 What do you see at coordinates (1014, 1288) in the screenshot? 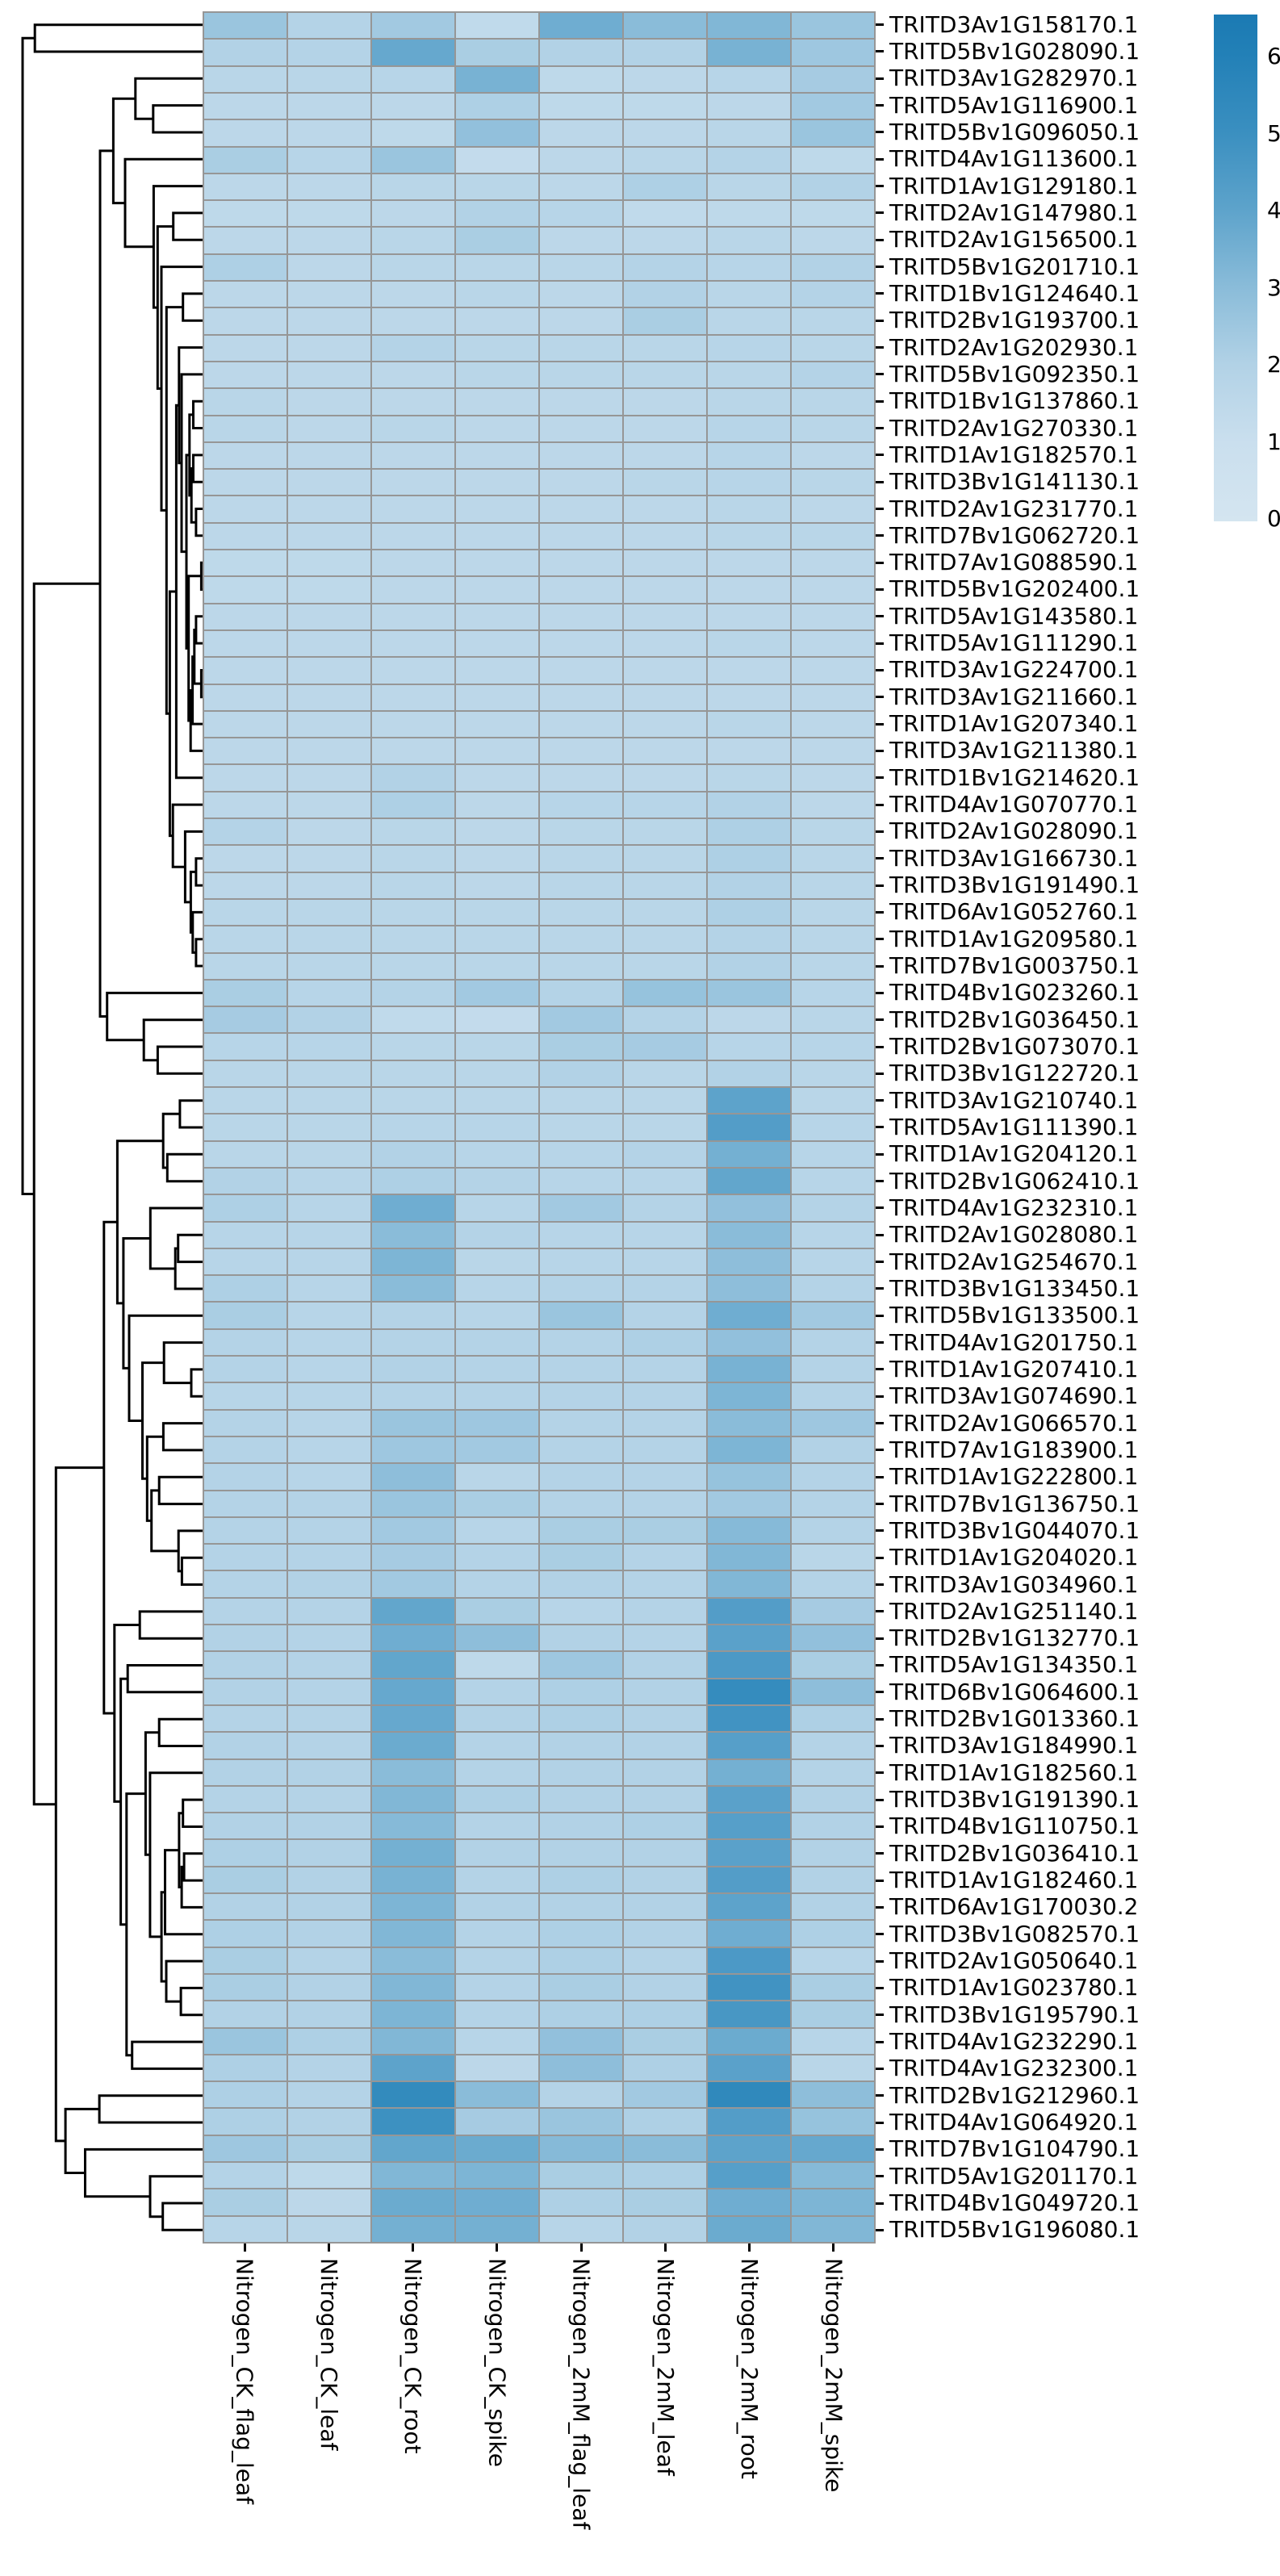
I see `row-label: TRITD3Bv1G133450.1` at bounding box center [1014, 1288].